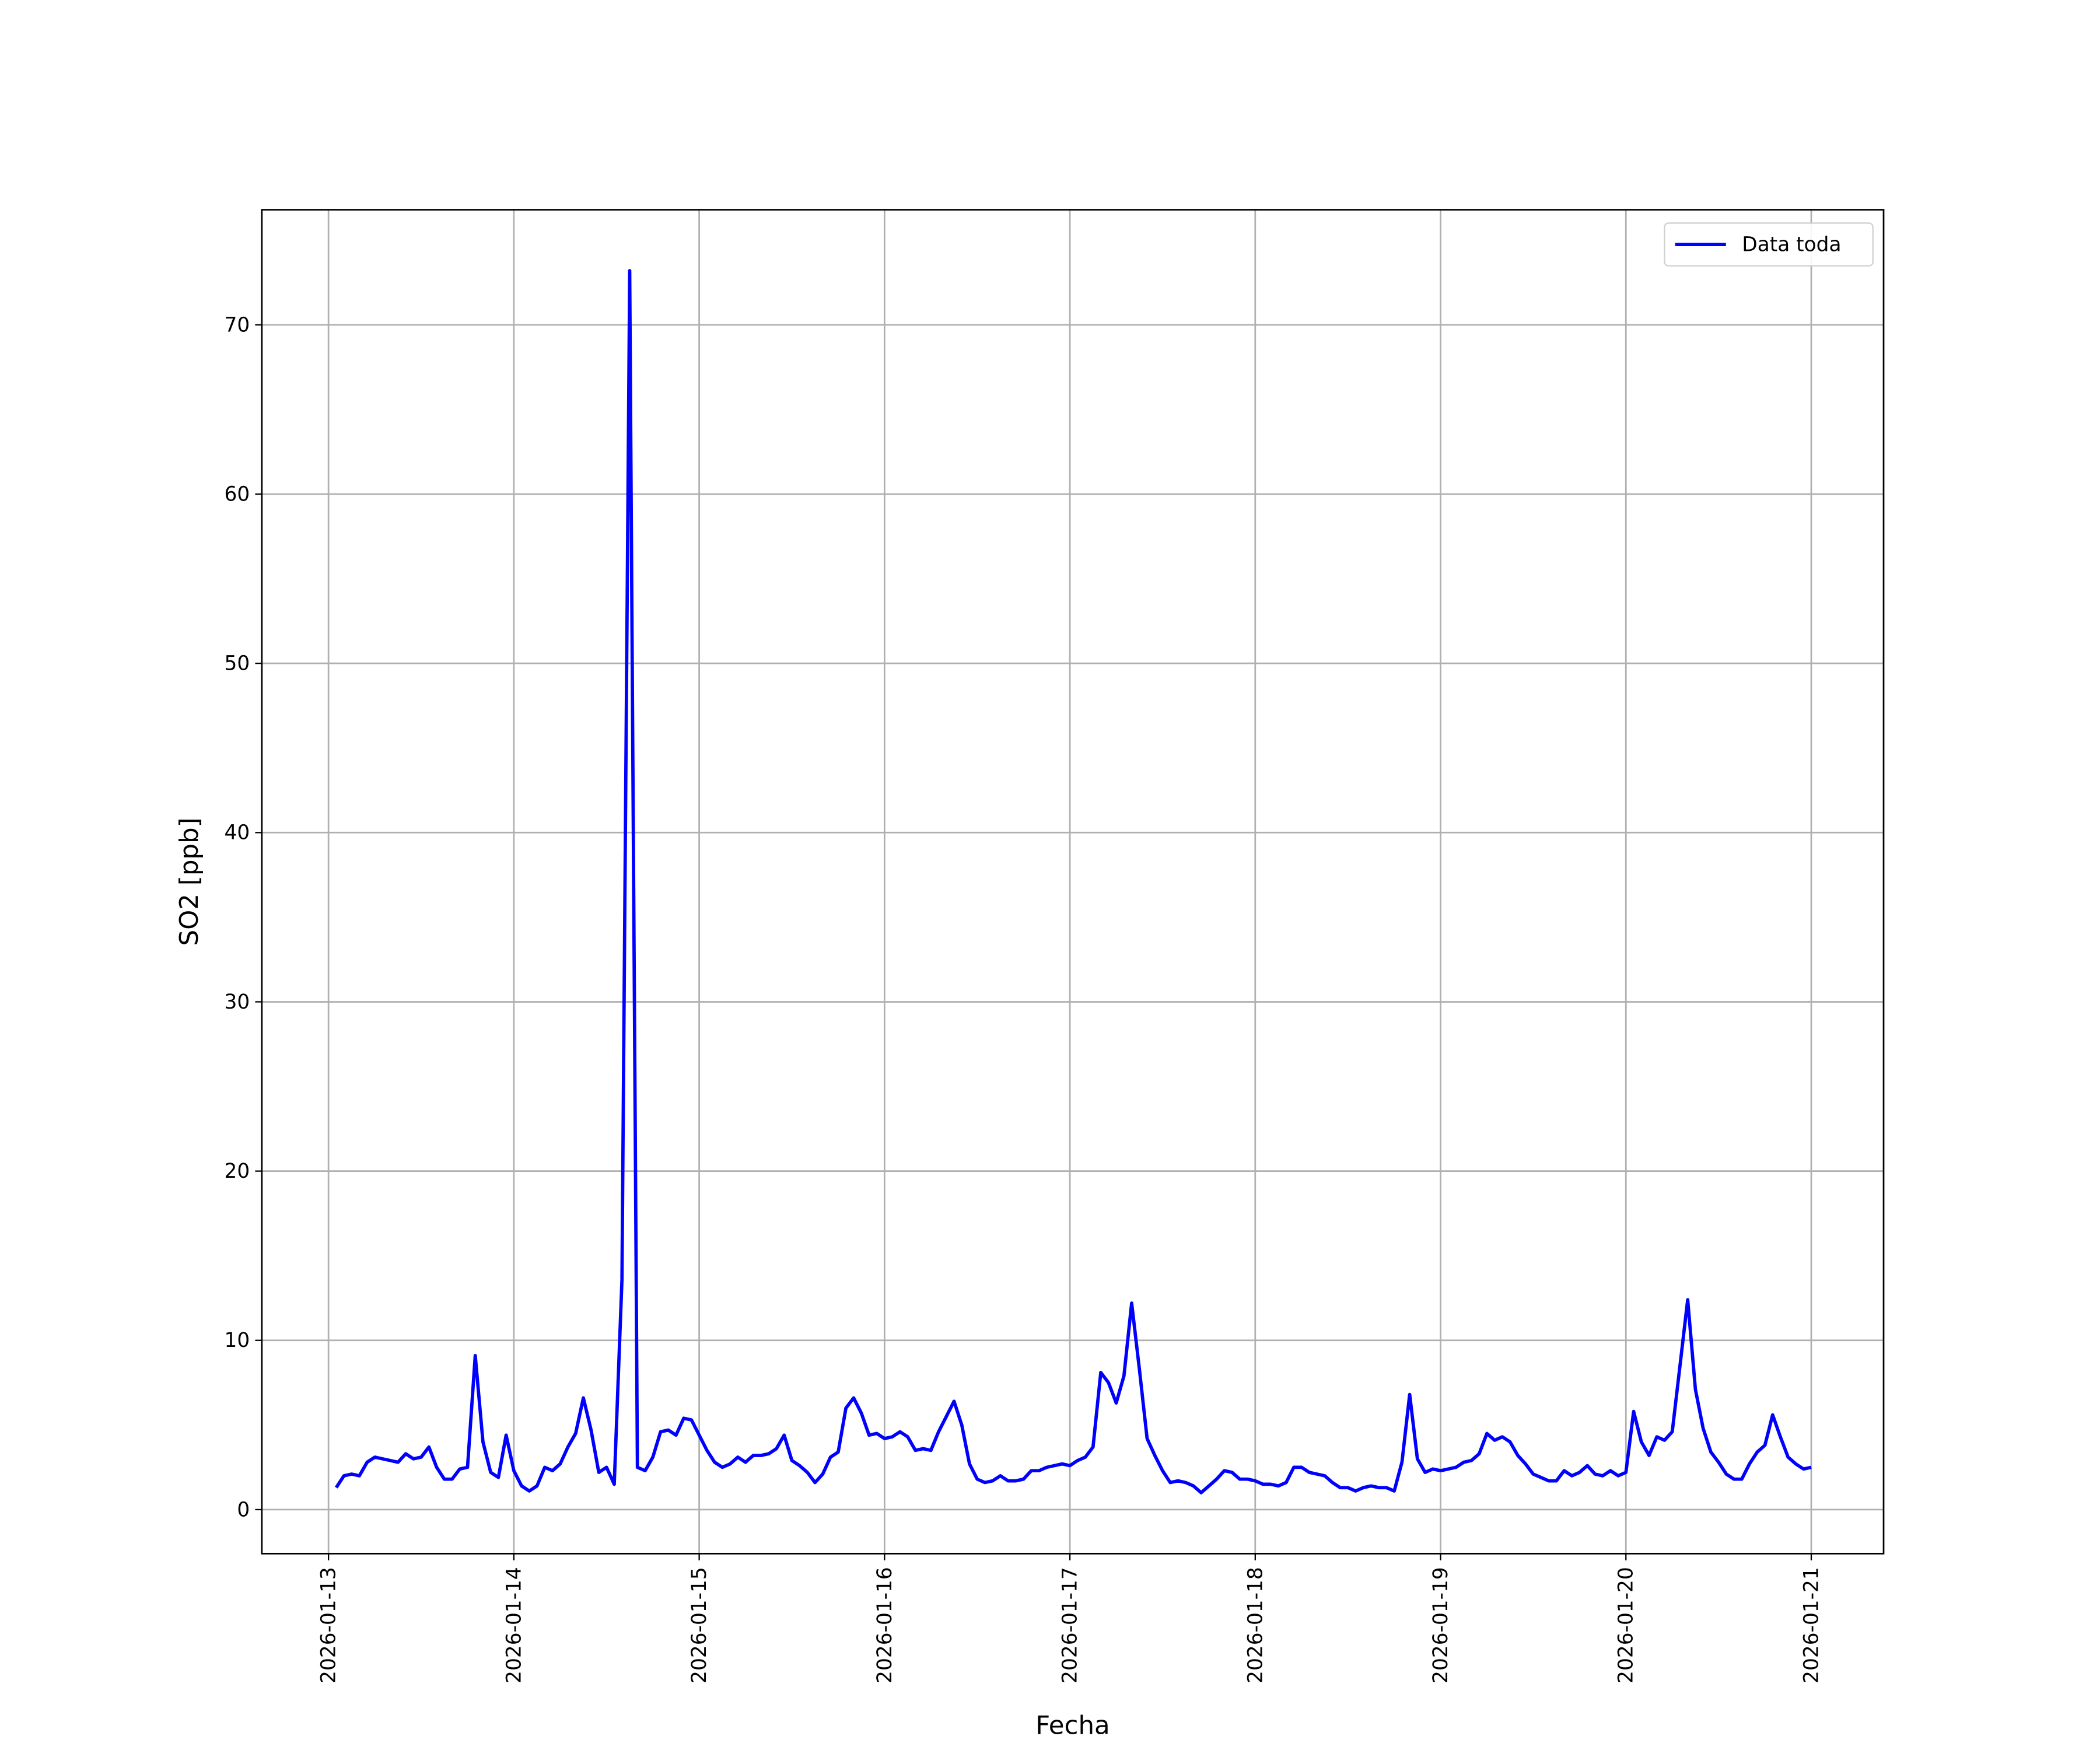  What do you see at coordinates (699, 1625) in the screenshot?
I see `x-tick-label: 2026-01-15` at bounding box center [699, 1625].